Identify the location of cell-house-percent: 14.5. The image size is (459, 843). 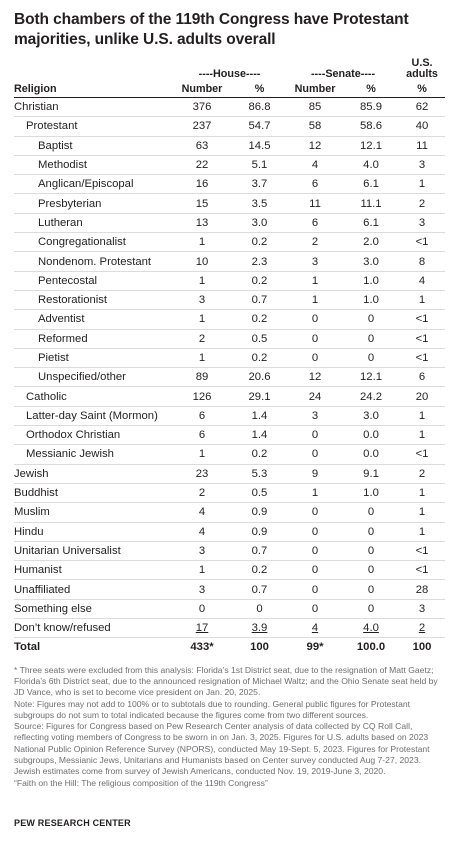
(259, 145).